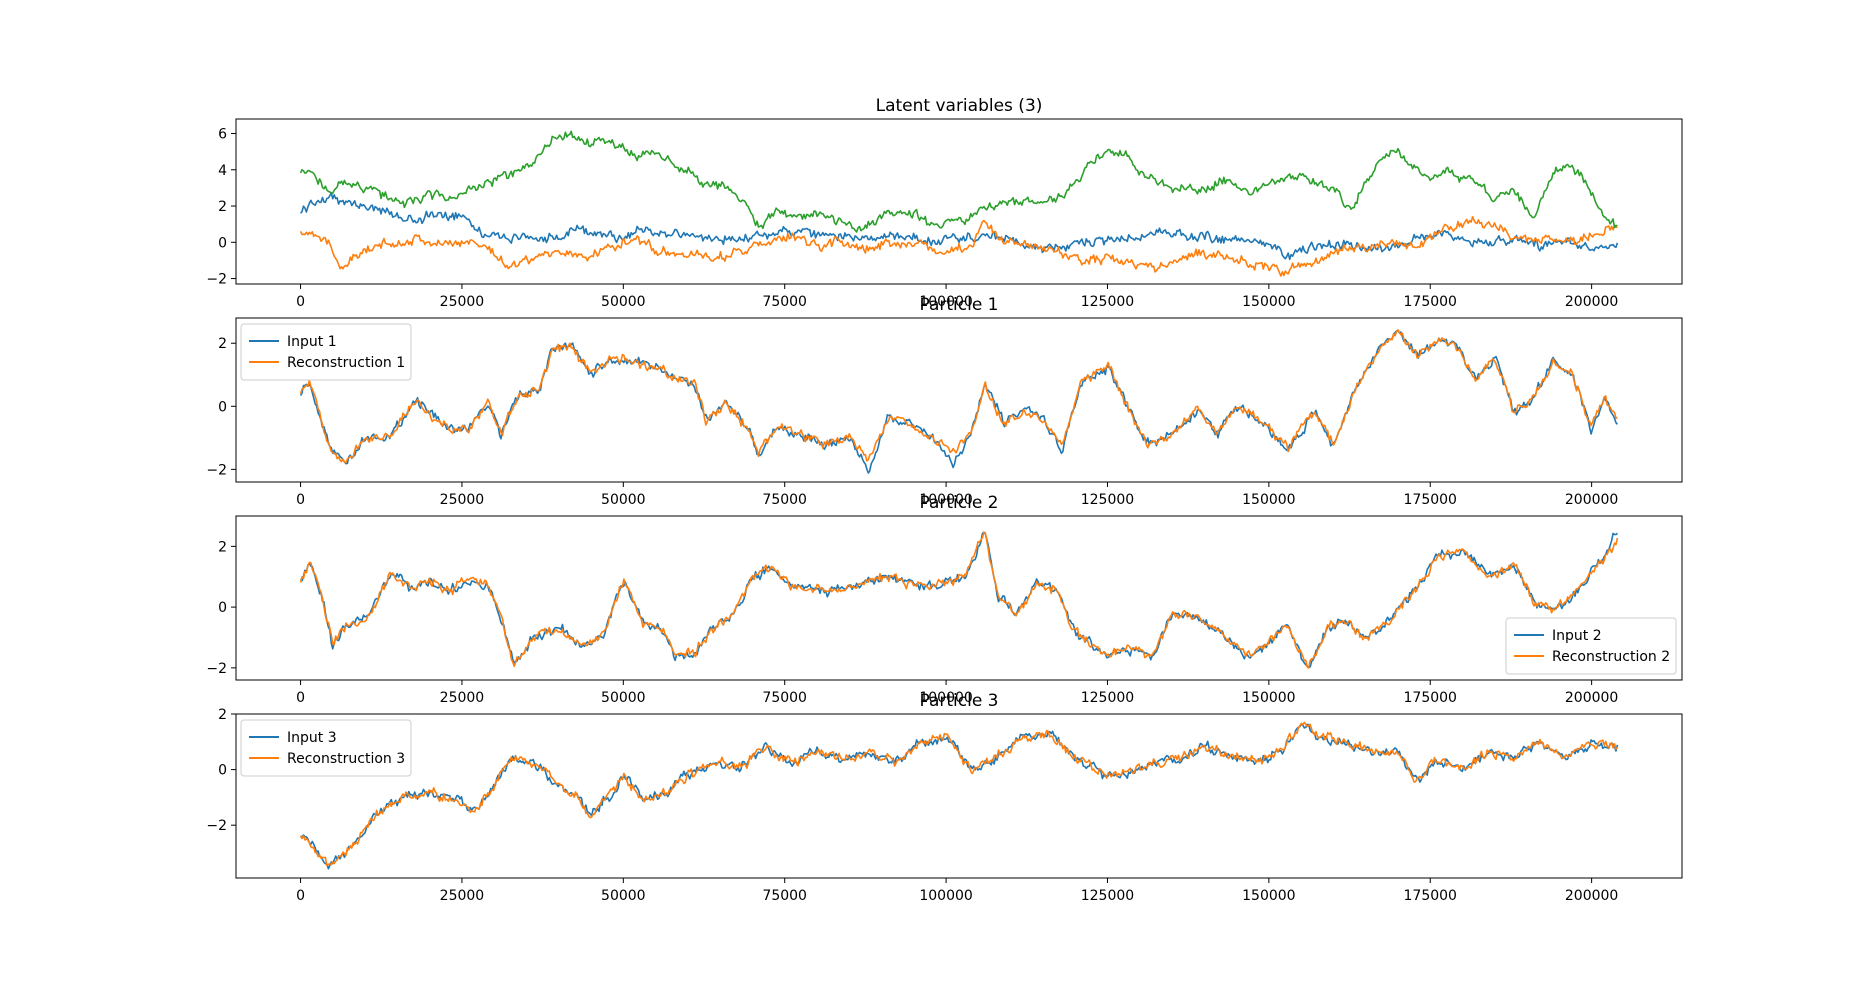 The height and width of the screenshot is (982, 1855). What do you see at coordinates (959, 106) in the screenshot?
I see `panel-title: Latent variables (3)` at bounding box center [959, 106].